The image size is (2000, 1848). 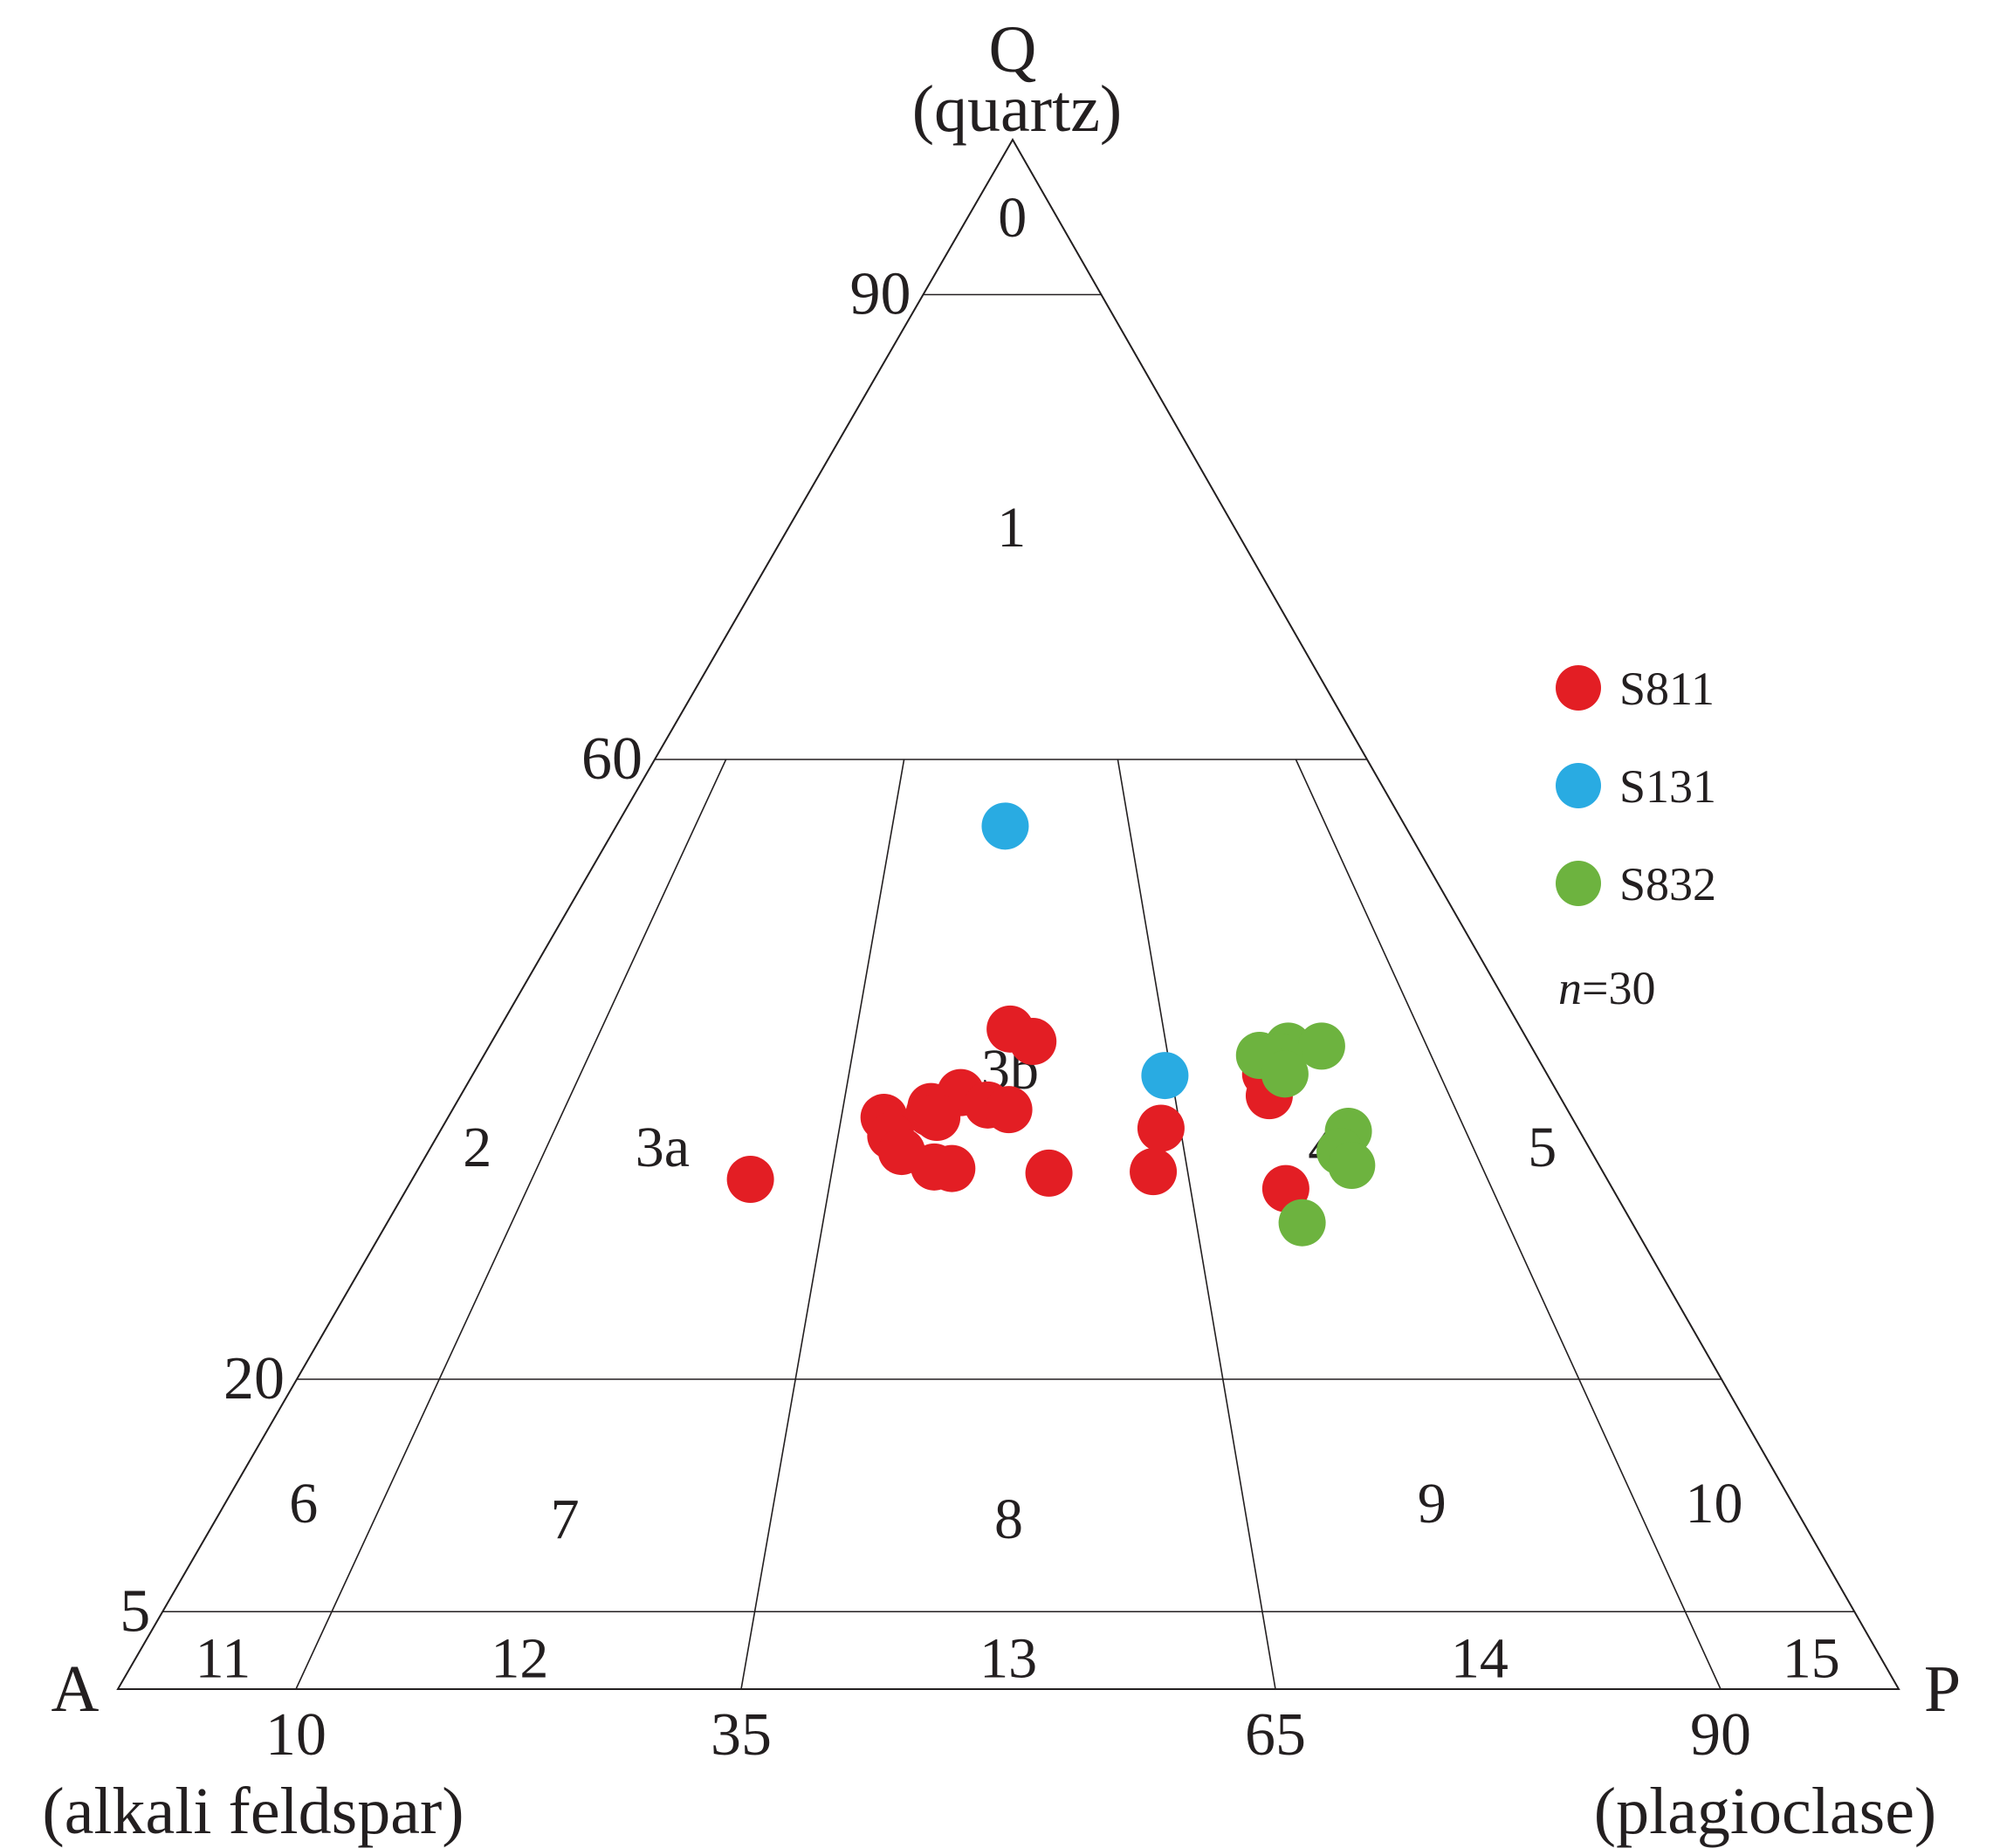 What do you see at coordinates (1578, 884) in the screenshot?
I see `legend-marker-s832` at bounding box center [1578, 884].